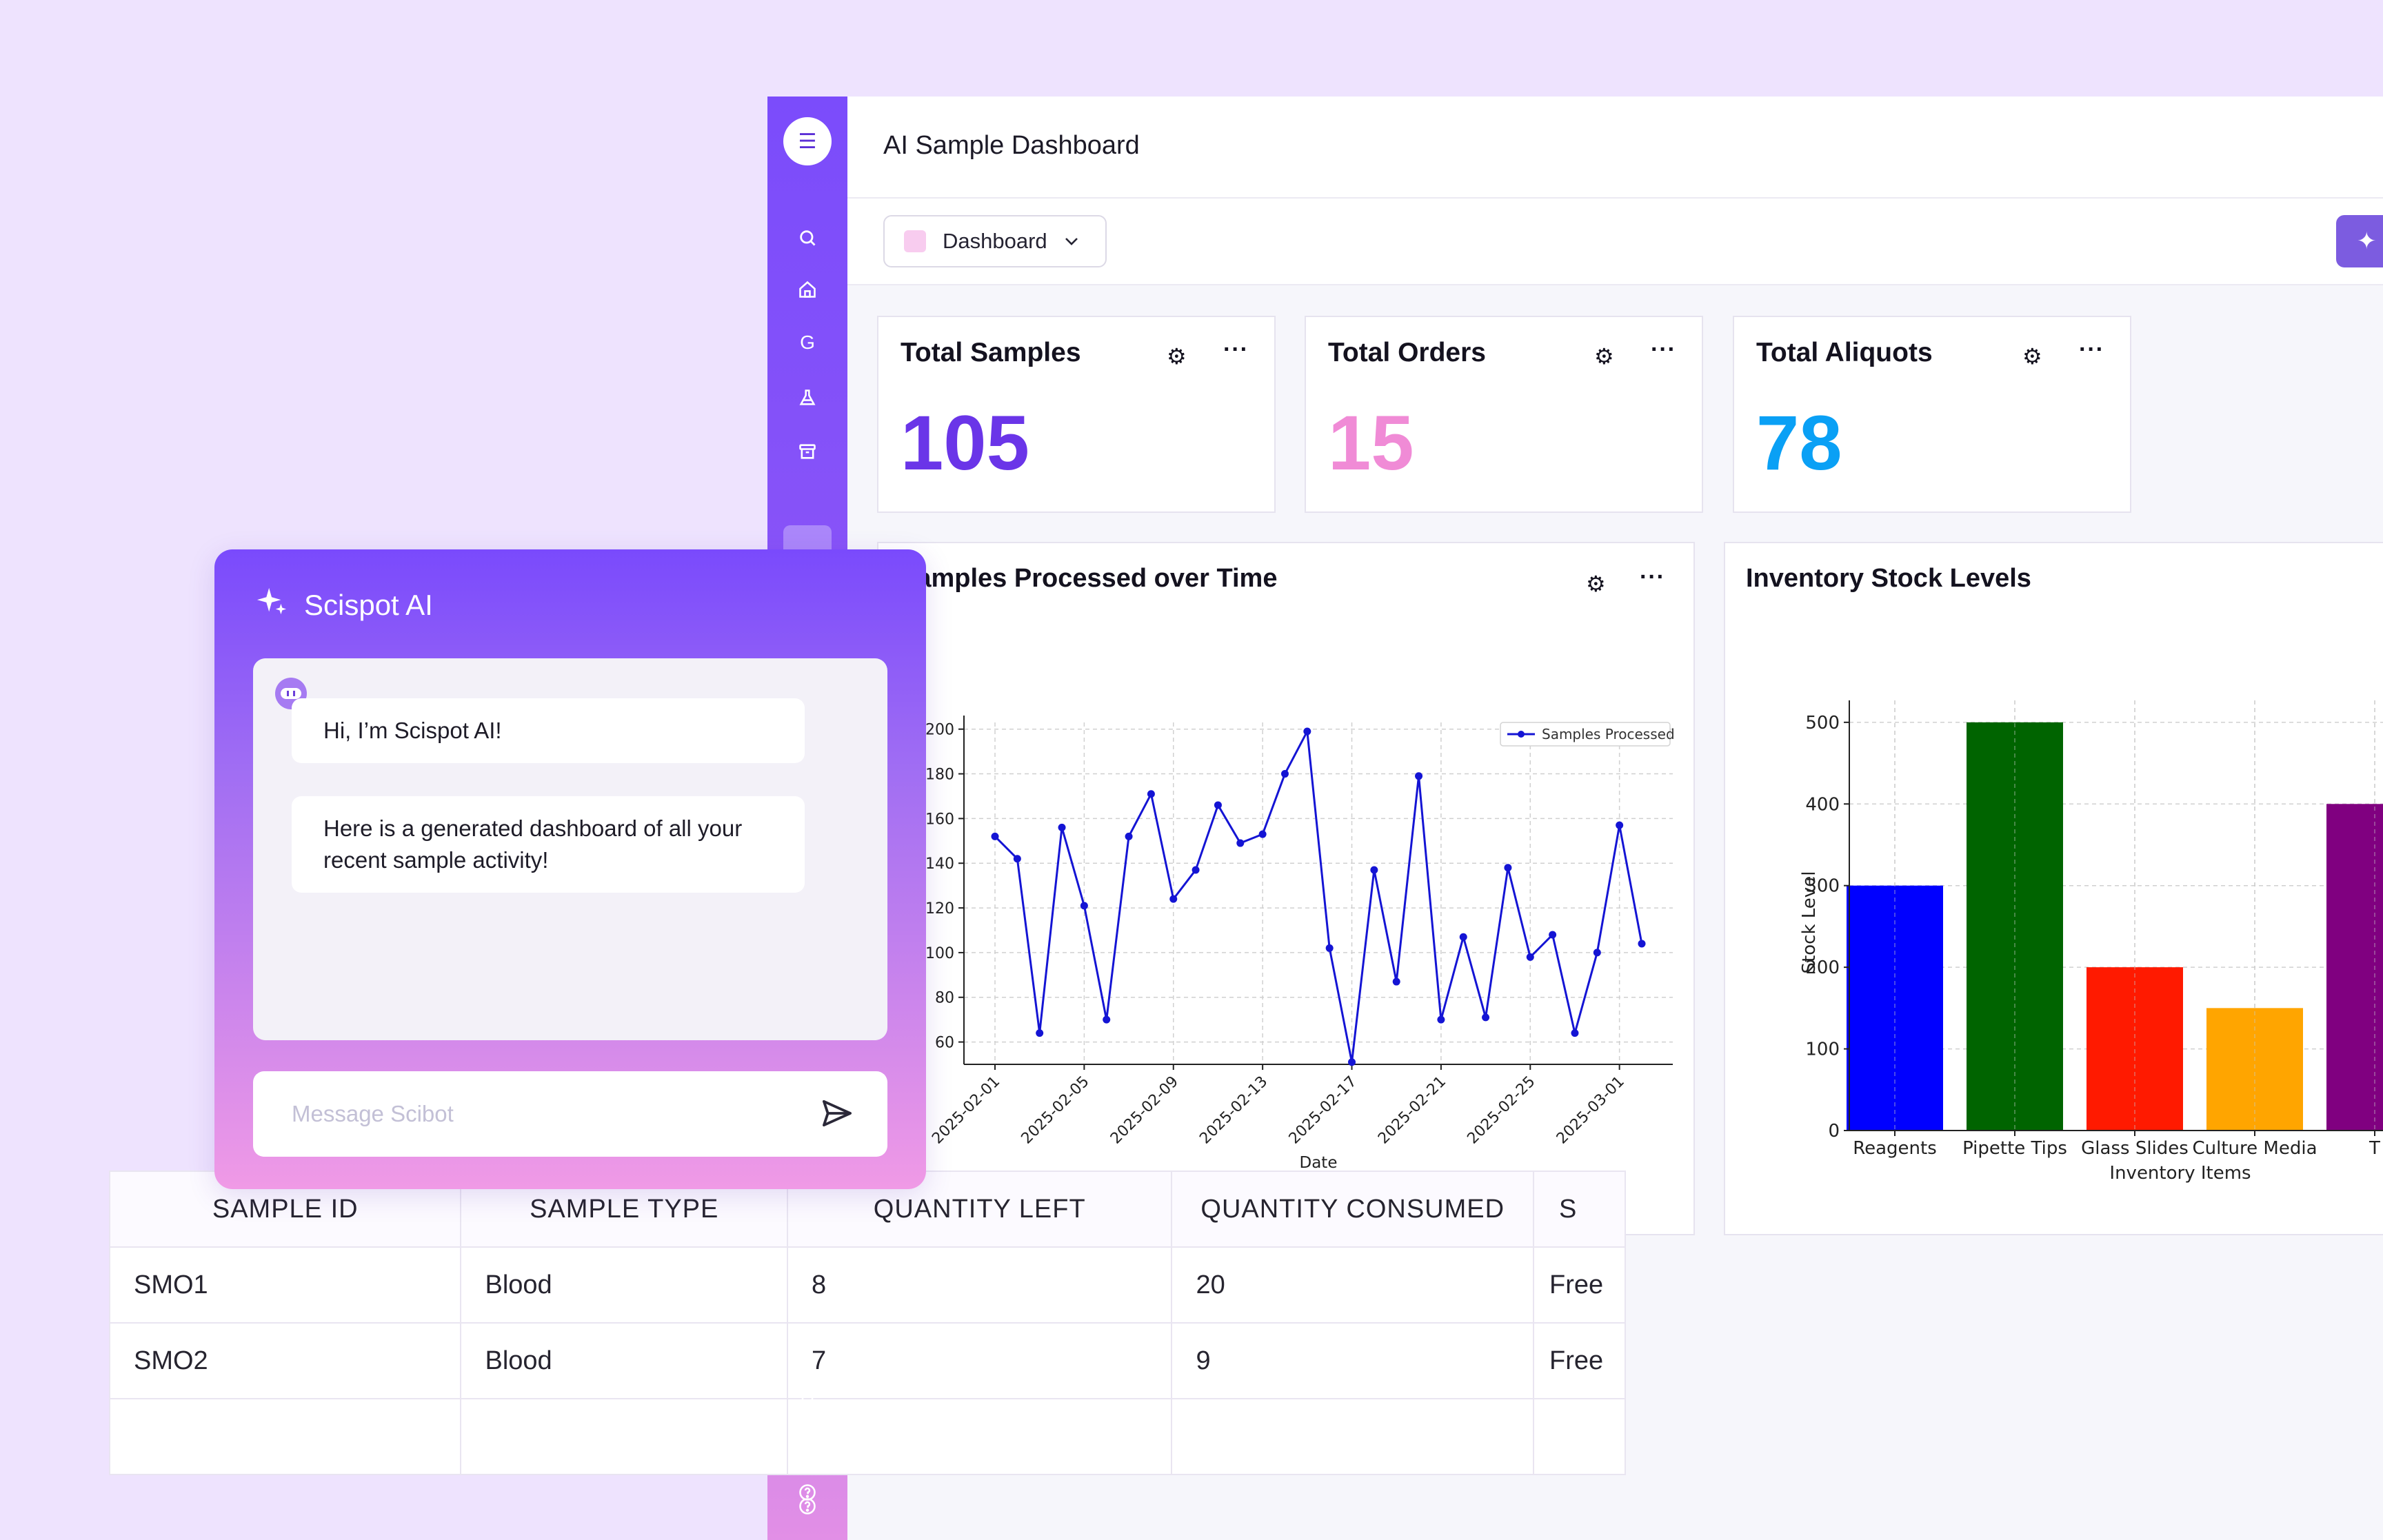 This screenshot has width=2383, height=1540. Describe the element at coordinates (373, 1114) in the screenshot. I see `chat-input-placeholder: Message Scibot` at that location.